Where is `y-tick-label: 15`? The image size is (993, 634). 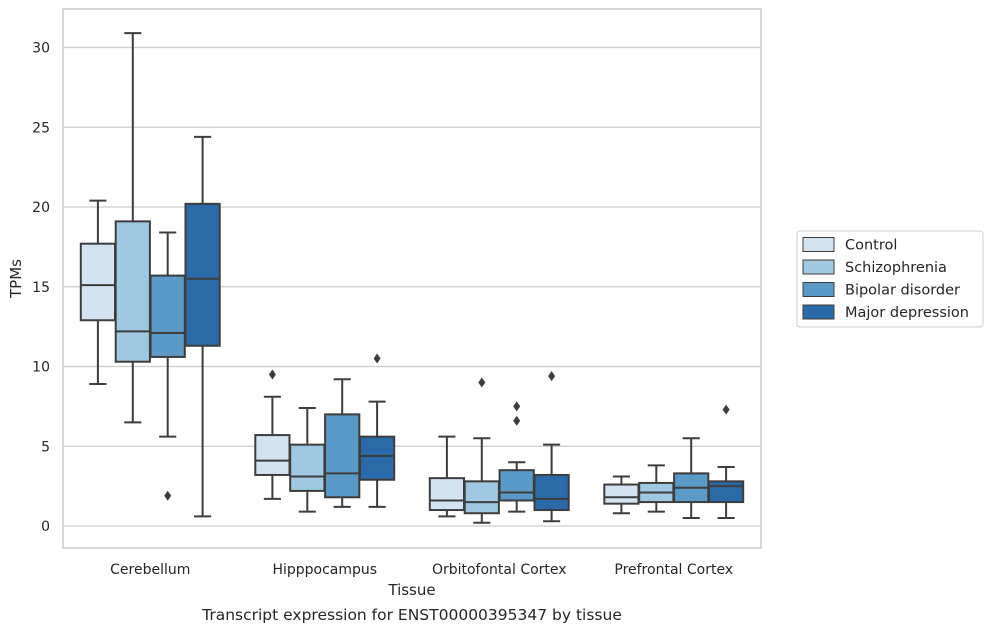 y-tick-label: 15 is located at coordinates (41, 288).